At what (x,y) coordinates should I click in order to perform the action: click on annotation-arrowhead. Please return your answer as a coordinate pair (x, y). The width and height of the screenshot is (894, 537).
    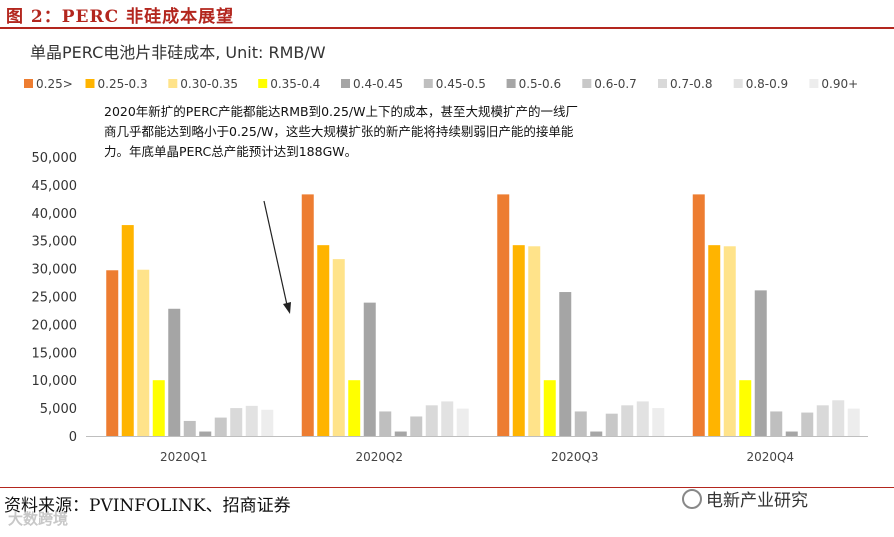
    Looking at the image, I should click on (287, 308).